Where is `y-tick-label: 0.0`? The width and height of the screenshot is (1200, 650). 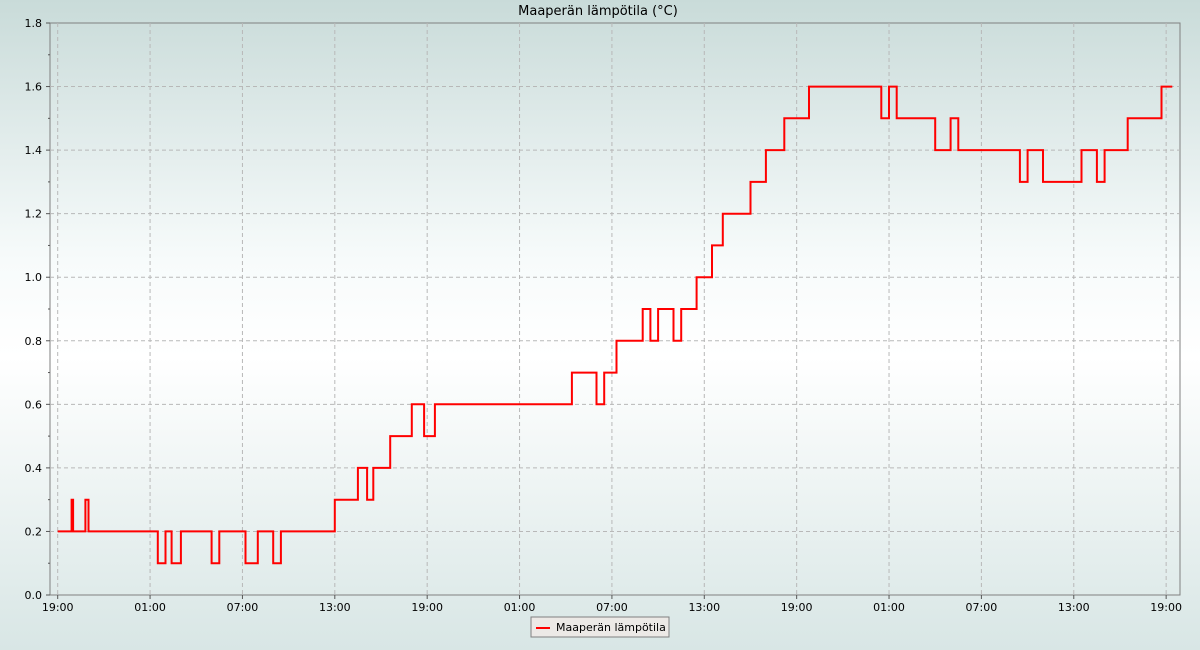
y-tick-label: 0.0 is located at coordinates (34, 595).